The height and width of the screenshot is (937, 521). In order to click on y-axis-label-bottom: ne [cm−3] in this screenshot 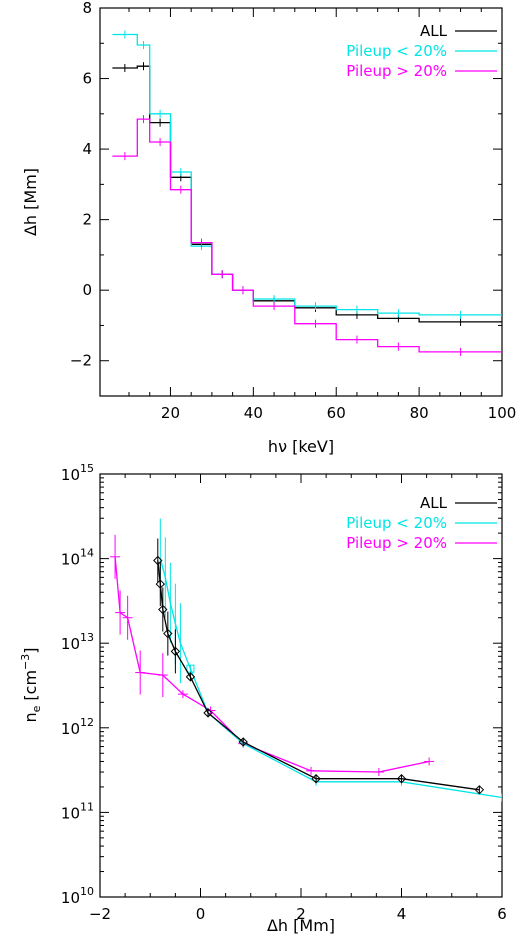, I will do `click(31, 684)`.